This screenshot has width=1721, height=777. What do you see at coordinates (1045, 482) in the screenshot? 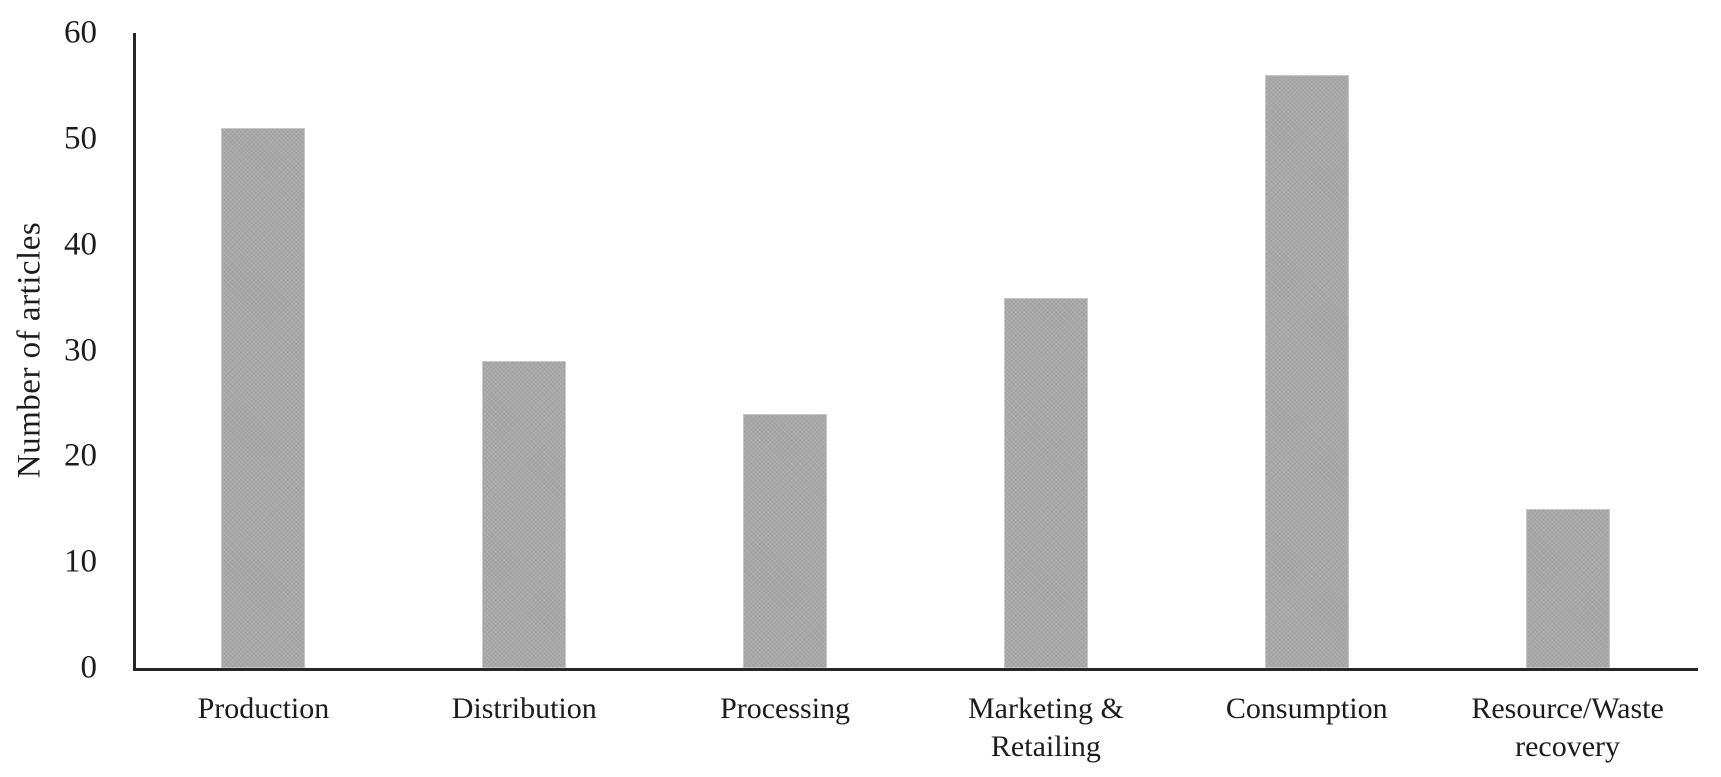
I see `bar-marketing-retailing` at bounding box center [1045, 482].